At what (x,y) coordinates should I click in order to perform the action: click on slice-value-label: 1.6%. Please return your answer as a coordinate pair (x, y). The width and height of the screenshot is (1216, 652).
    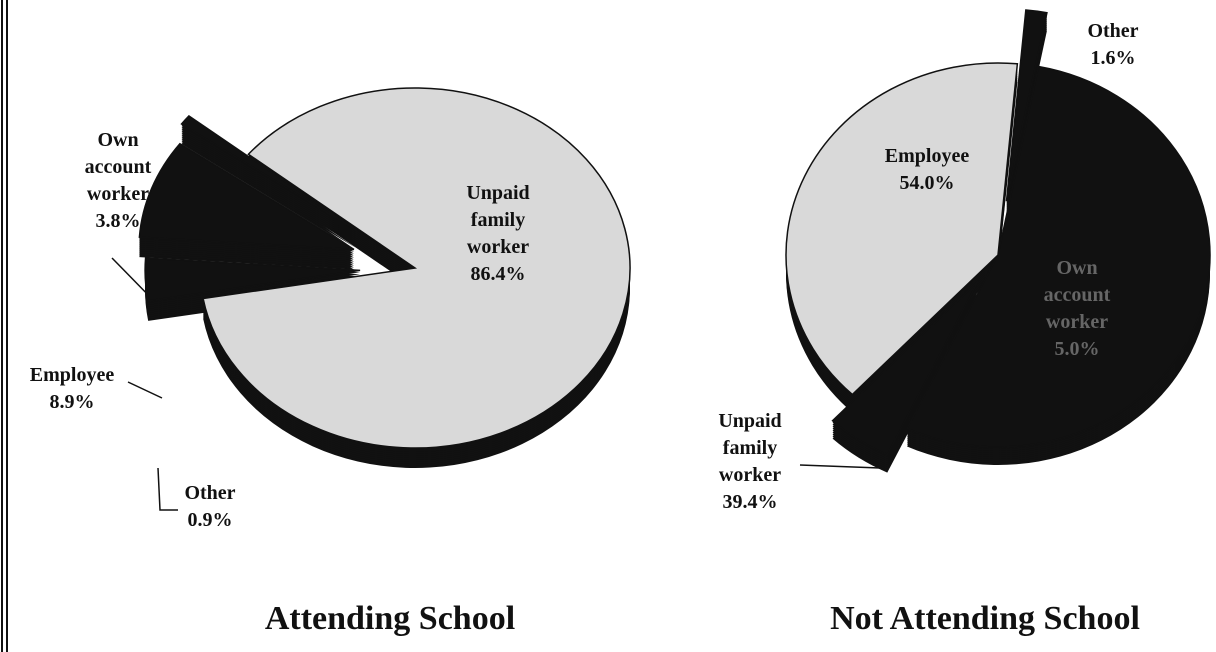
    Looking at the image, I should click on (1113, 58).